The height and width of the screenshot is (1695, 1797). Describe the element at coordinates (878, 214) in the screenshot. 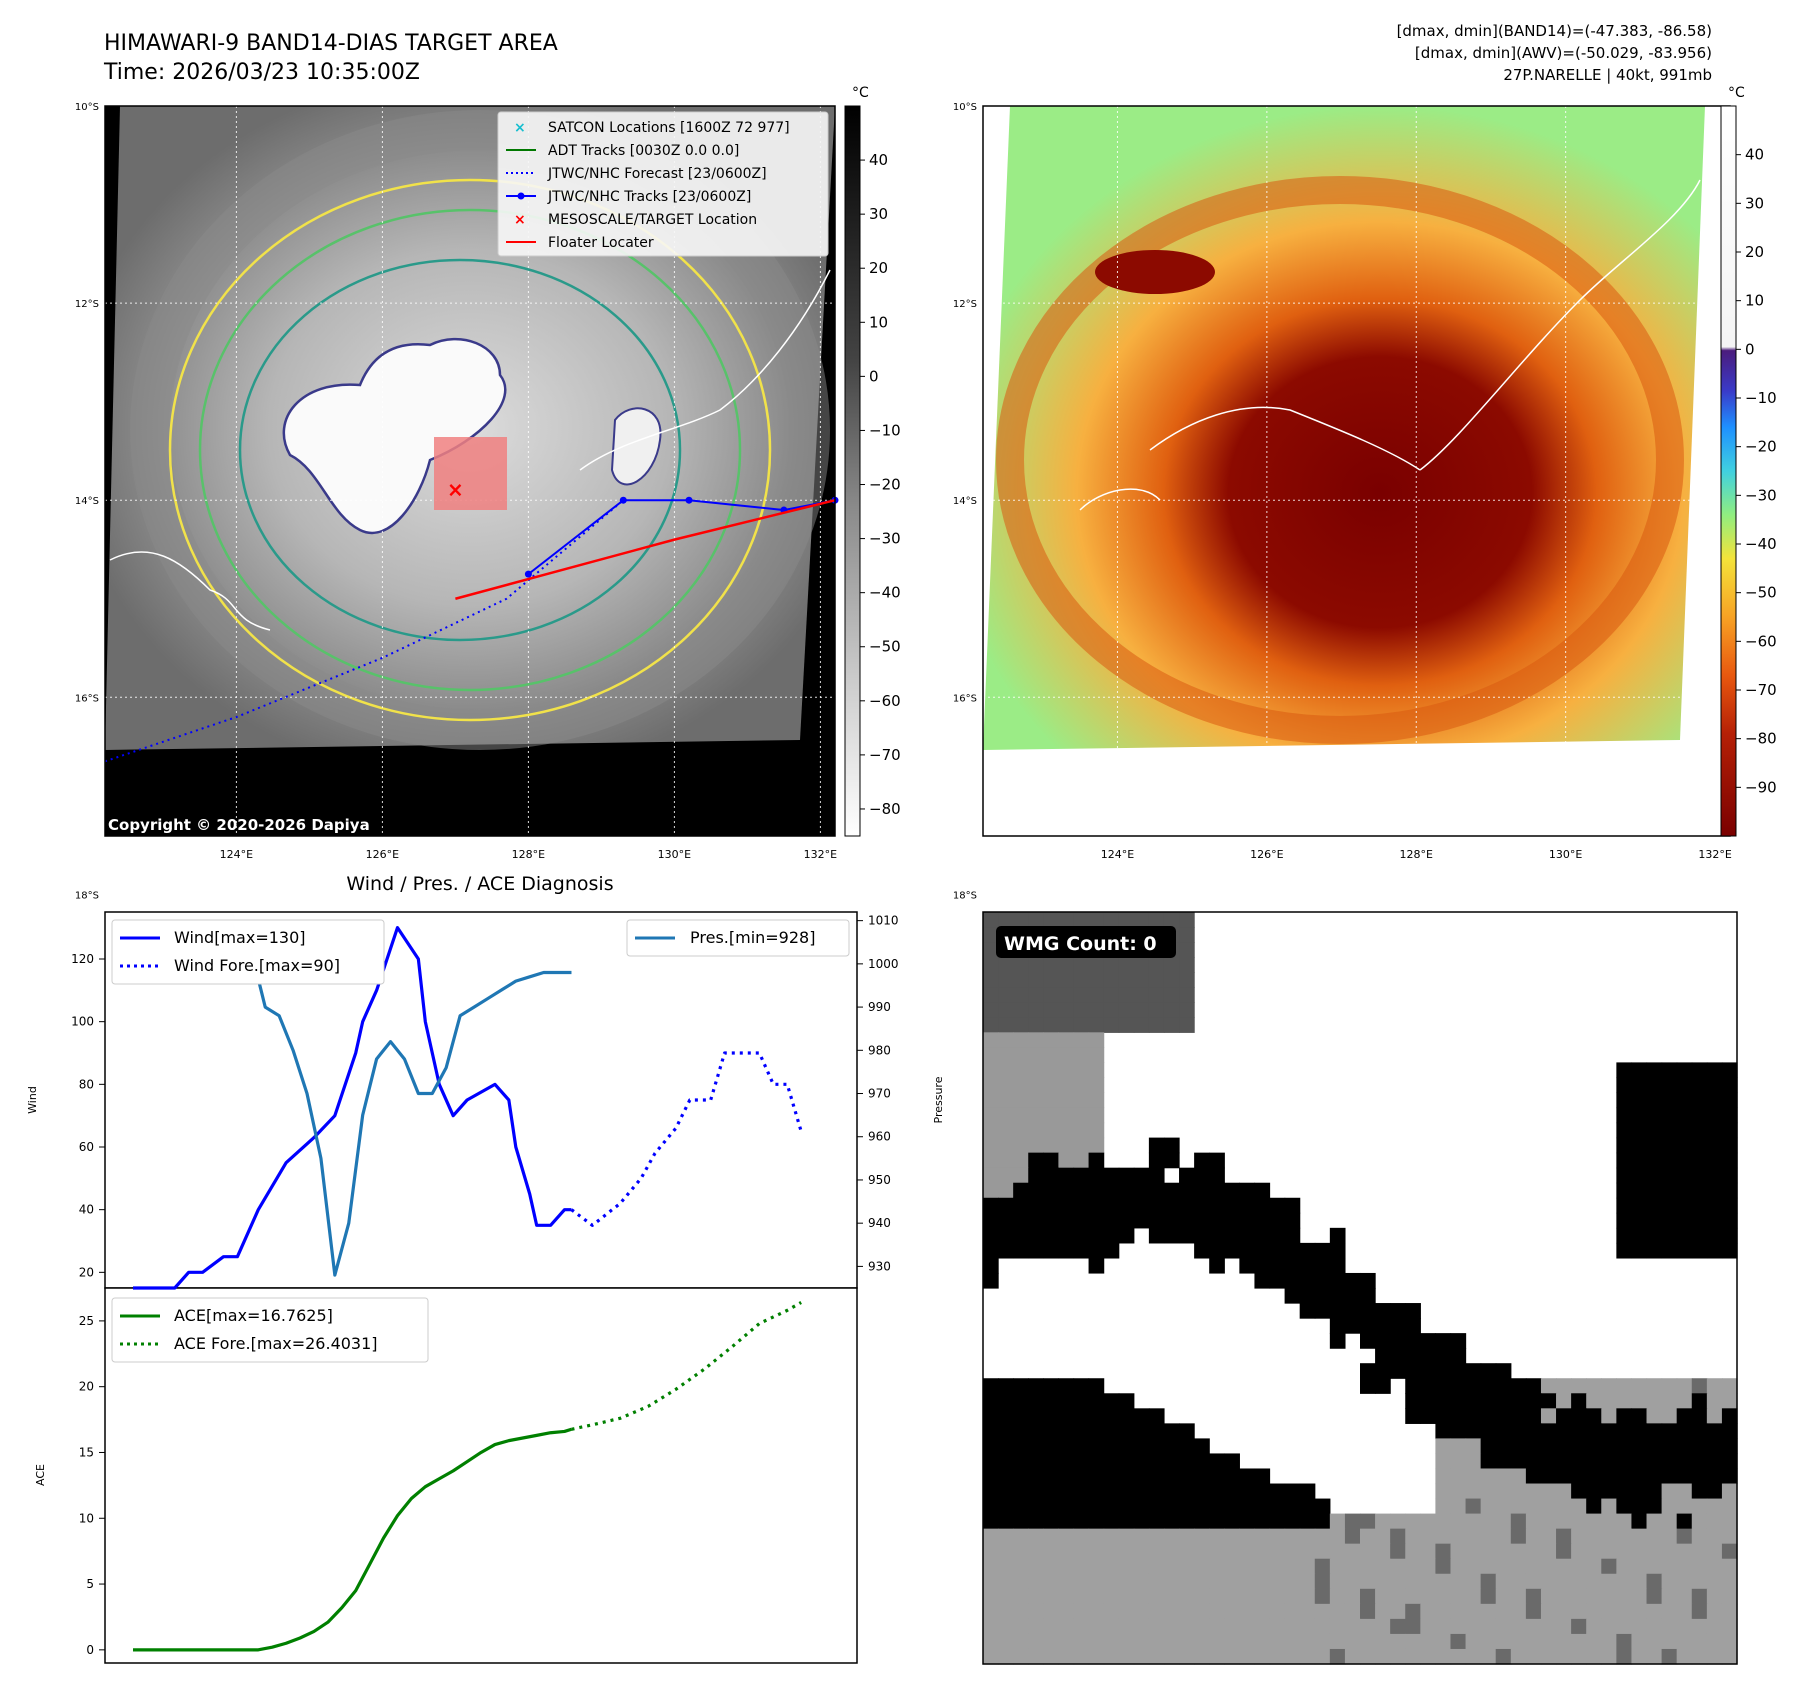

I see `ir-cbar-tick-label: 30` at that location.